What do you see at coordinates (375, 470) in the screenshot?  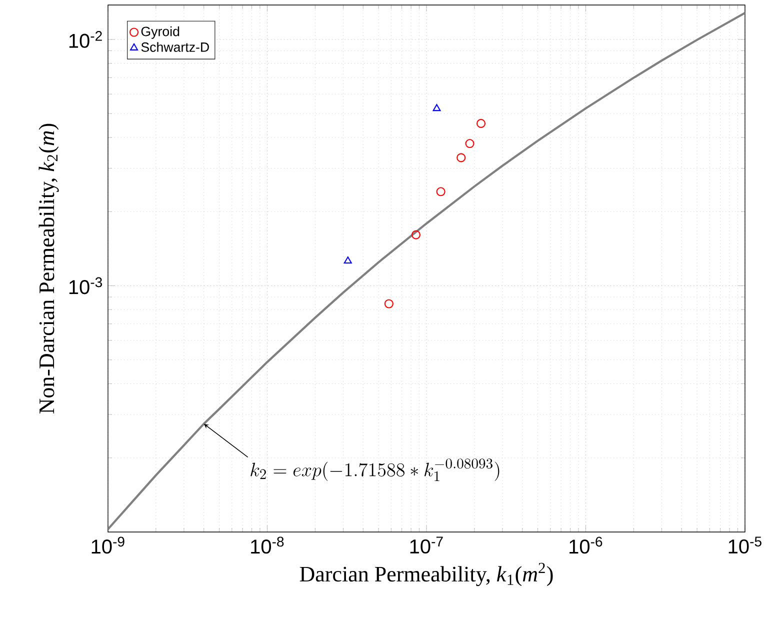 I see `annotation: $k_2 = exp(-1.71588 * k_1^{-0.08093})$` at bounding box center [375, 470].